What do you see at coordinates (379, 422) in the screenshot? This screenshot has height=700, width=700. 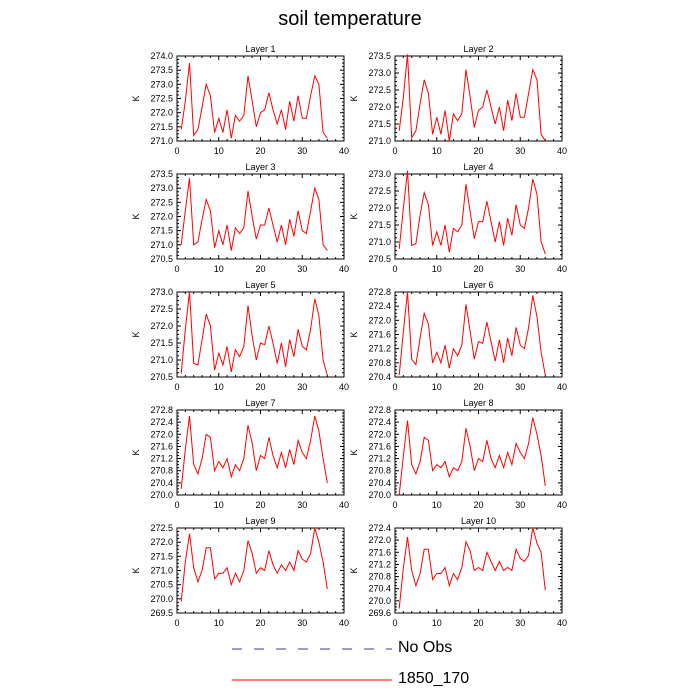 I see `y-tick-label: 272.4` at bounding box center [379, 422].